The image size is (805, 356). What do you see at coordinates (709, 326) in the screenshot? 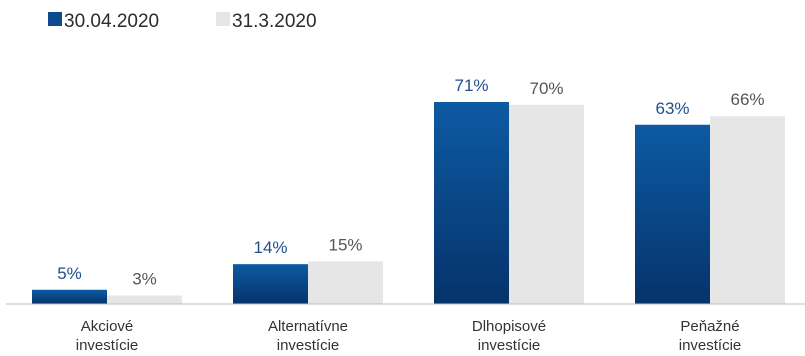
I see `category-label-4-line-1: Peňažné` at bounding box center [709, 326].